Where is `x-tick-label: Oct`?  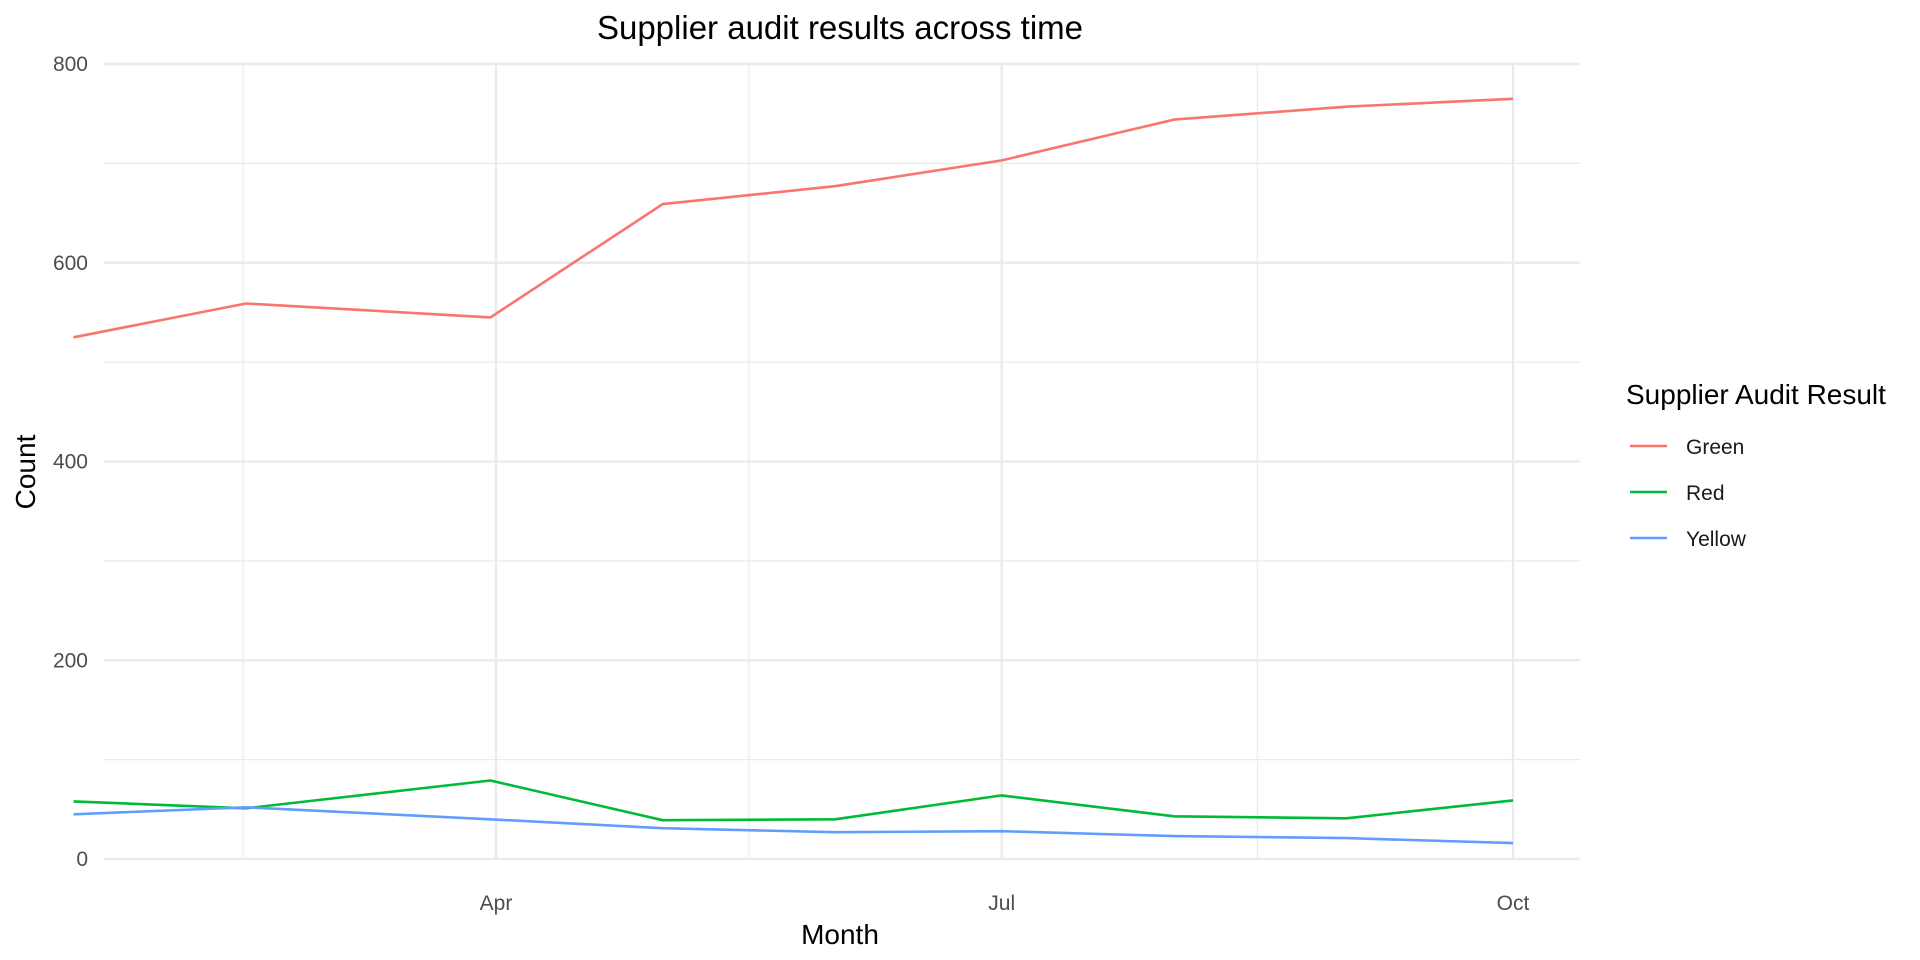 x-tick-label: Oct is located at coordinates (1513, 903).